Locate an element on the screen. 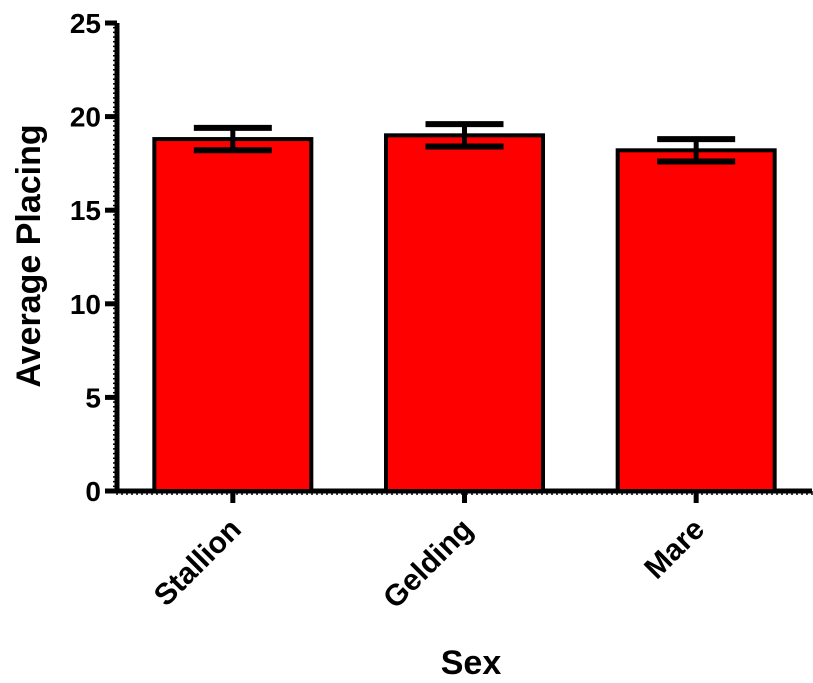 The height and width of the screenshot is (683, 813). x-tick-label: Gelding is located at coordinates (428, 564).